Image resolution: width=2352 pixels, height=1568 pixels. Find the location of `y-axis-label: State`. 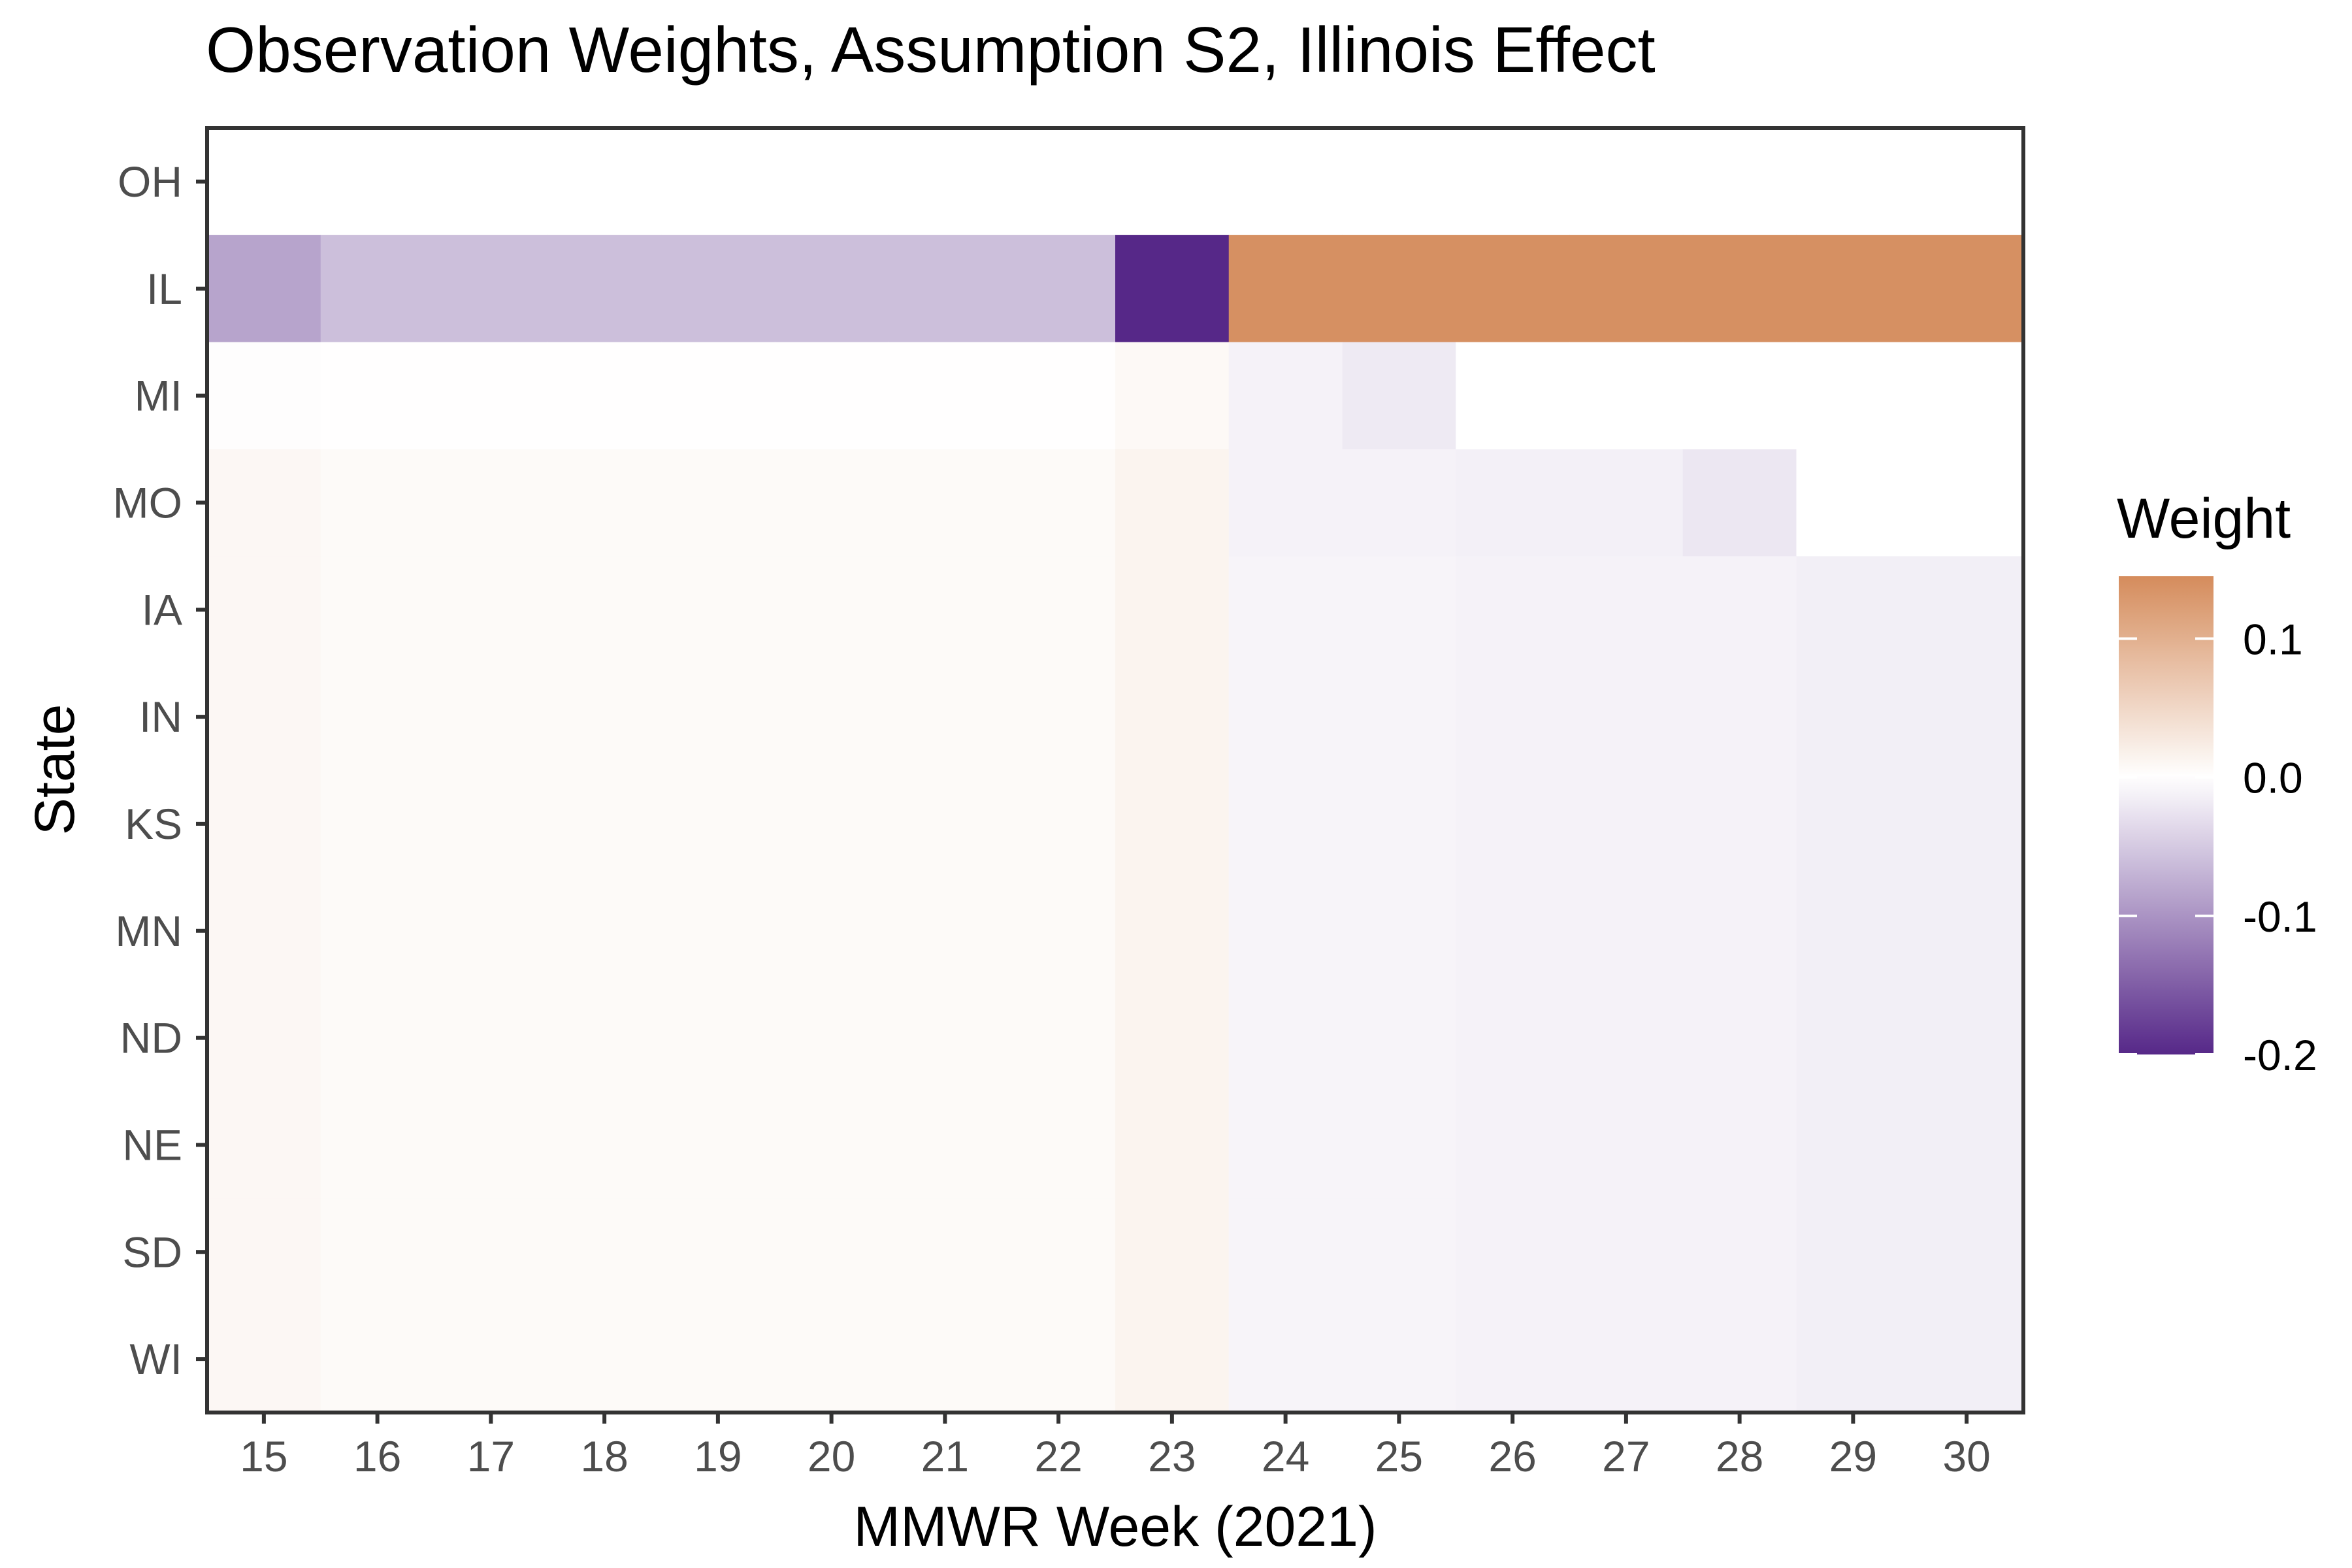

y-axis-label: State is located at coordinates (55, 770).